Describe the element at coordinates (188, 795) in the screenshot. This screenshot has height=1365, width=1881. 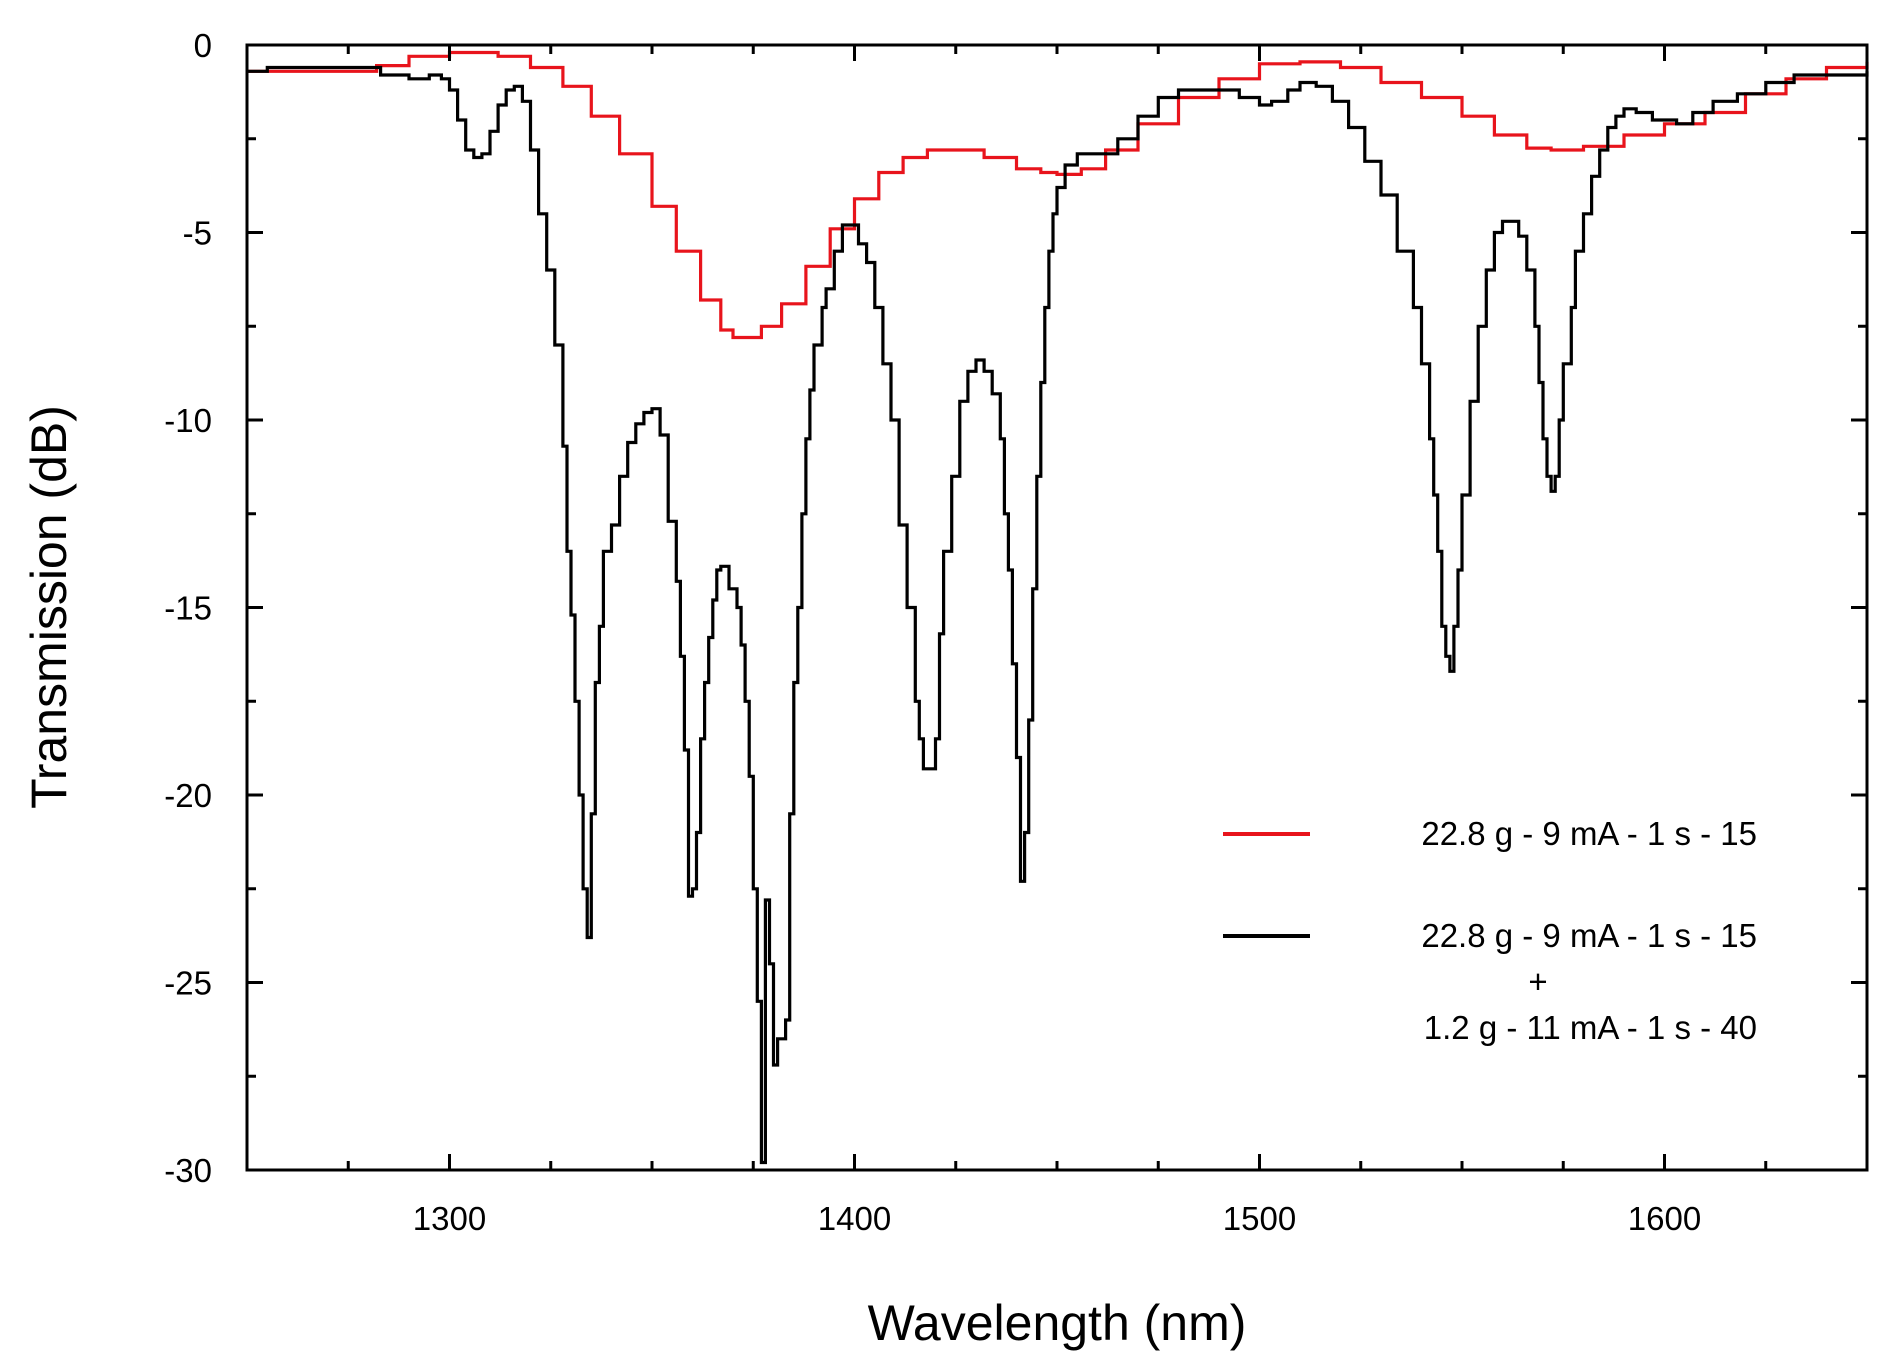
I see `y-tick-label: -20` at that location.